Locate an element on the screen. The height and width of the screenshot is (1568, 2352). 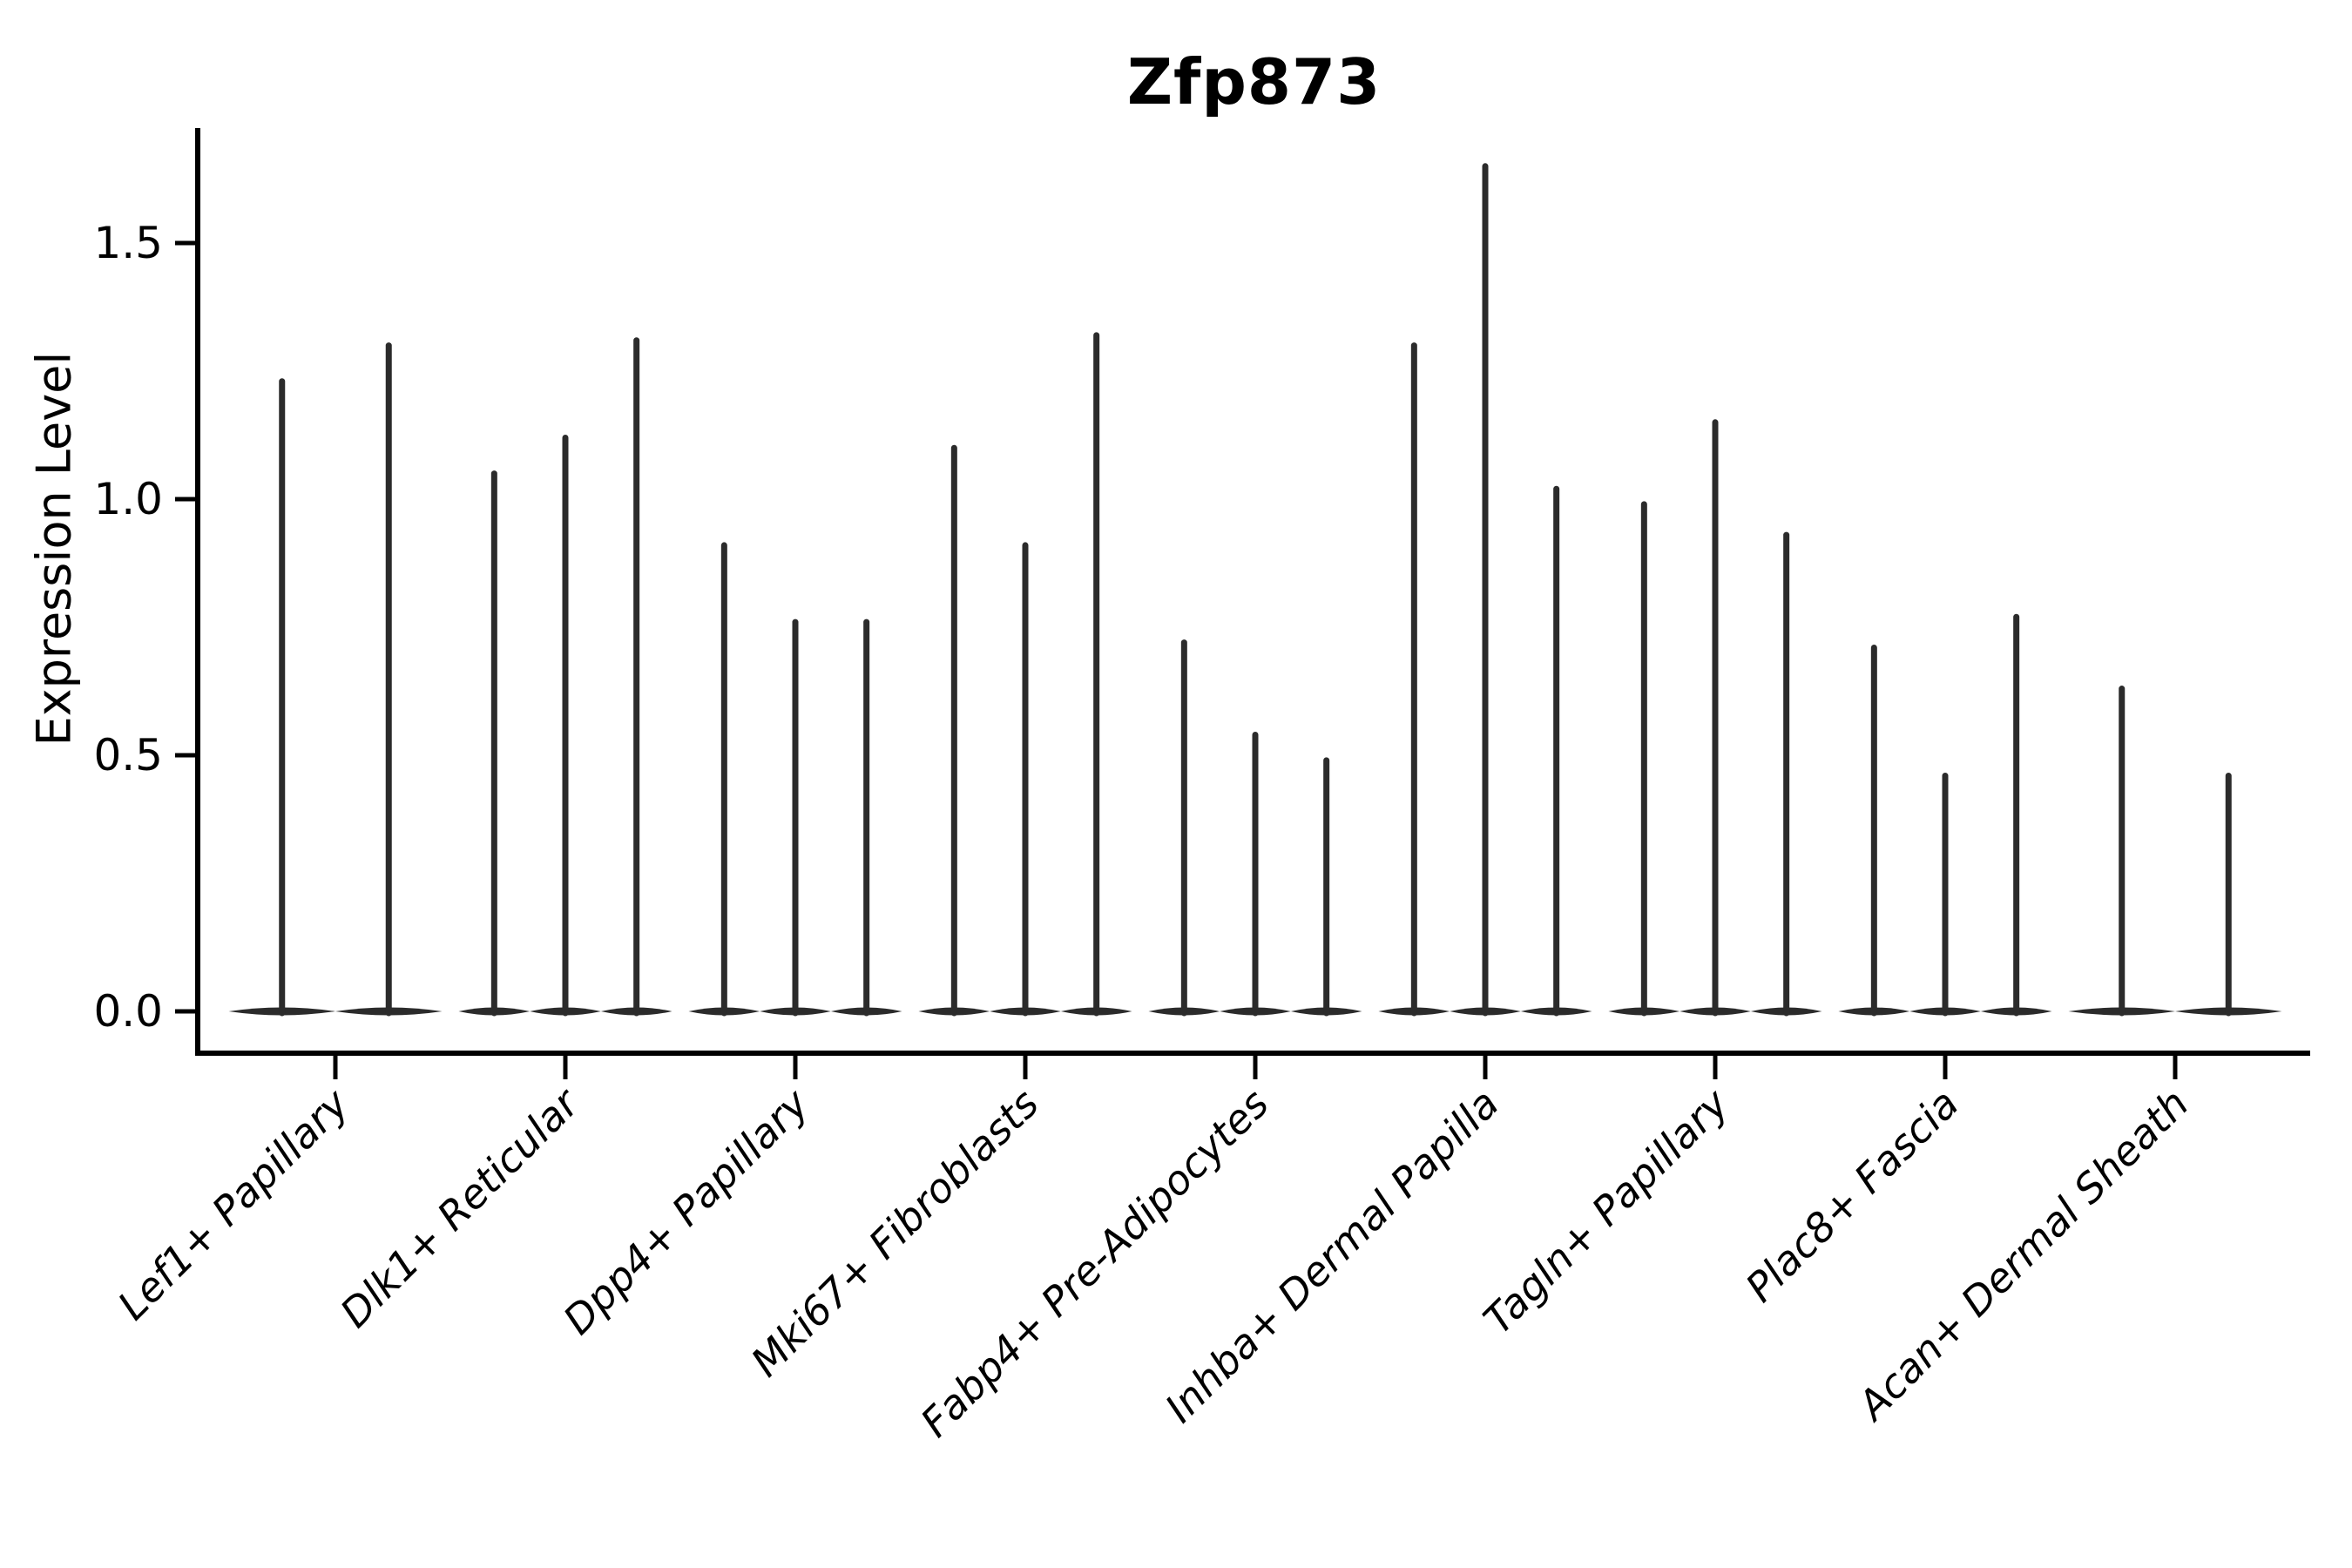
x-tick-label: Dpp4+ Papillary is located at coordinates (686, 1211).